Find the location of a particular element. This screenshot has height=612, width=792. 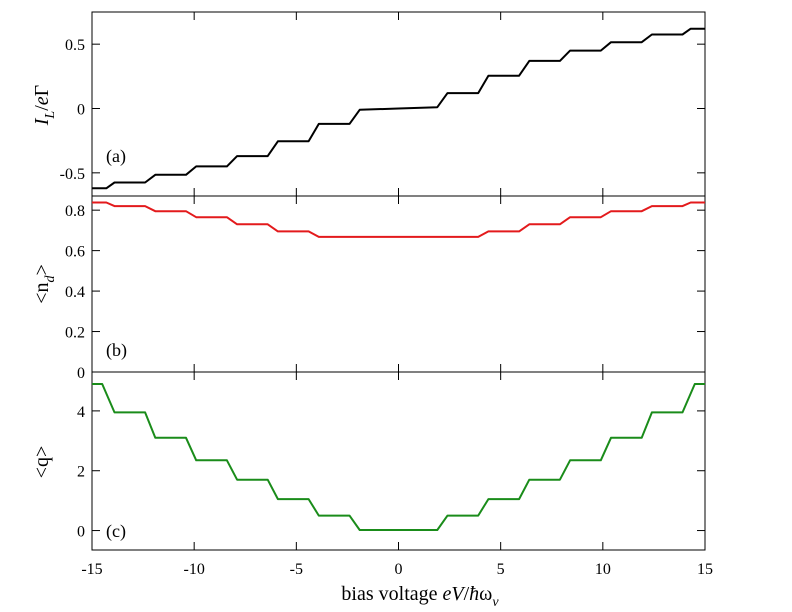

ylabel-a-italic2: e is located at coordinates (42, 100).